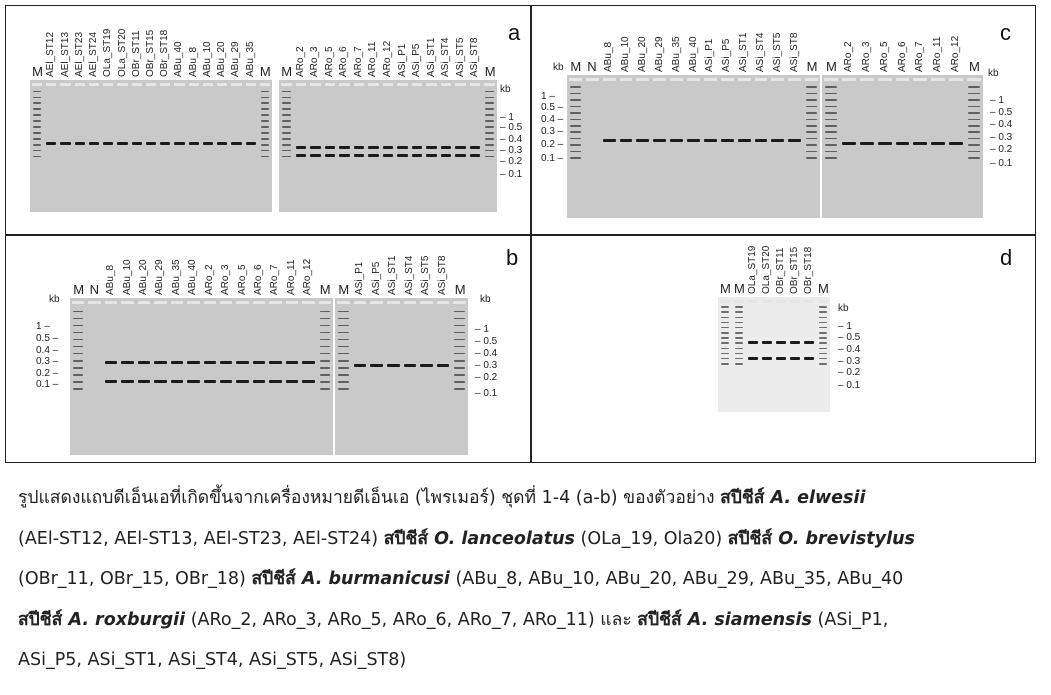 The height and width of the screenshot is (695, 1051). Describe the element at coordinates (626, 54) in the screenshot. I see `lane-label: ABu_10` at that location.